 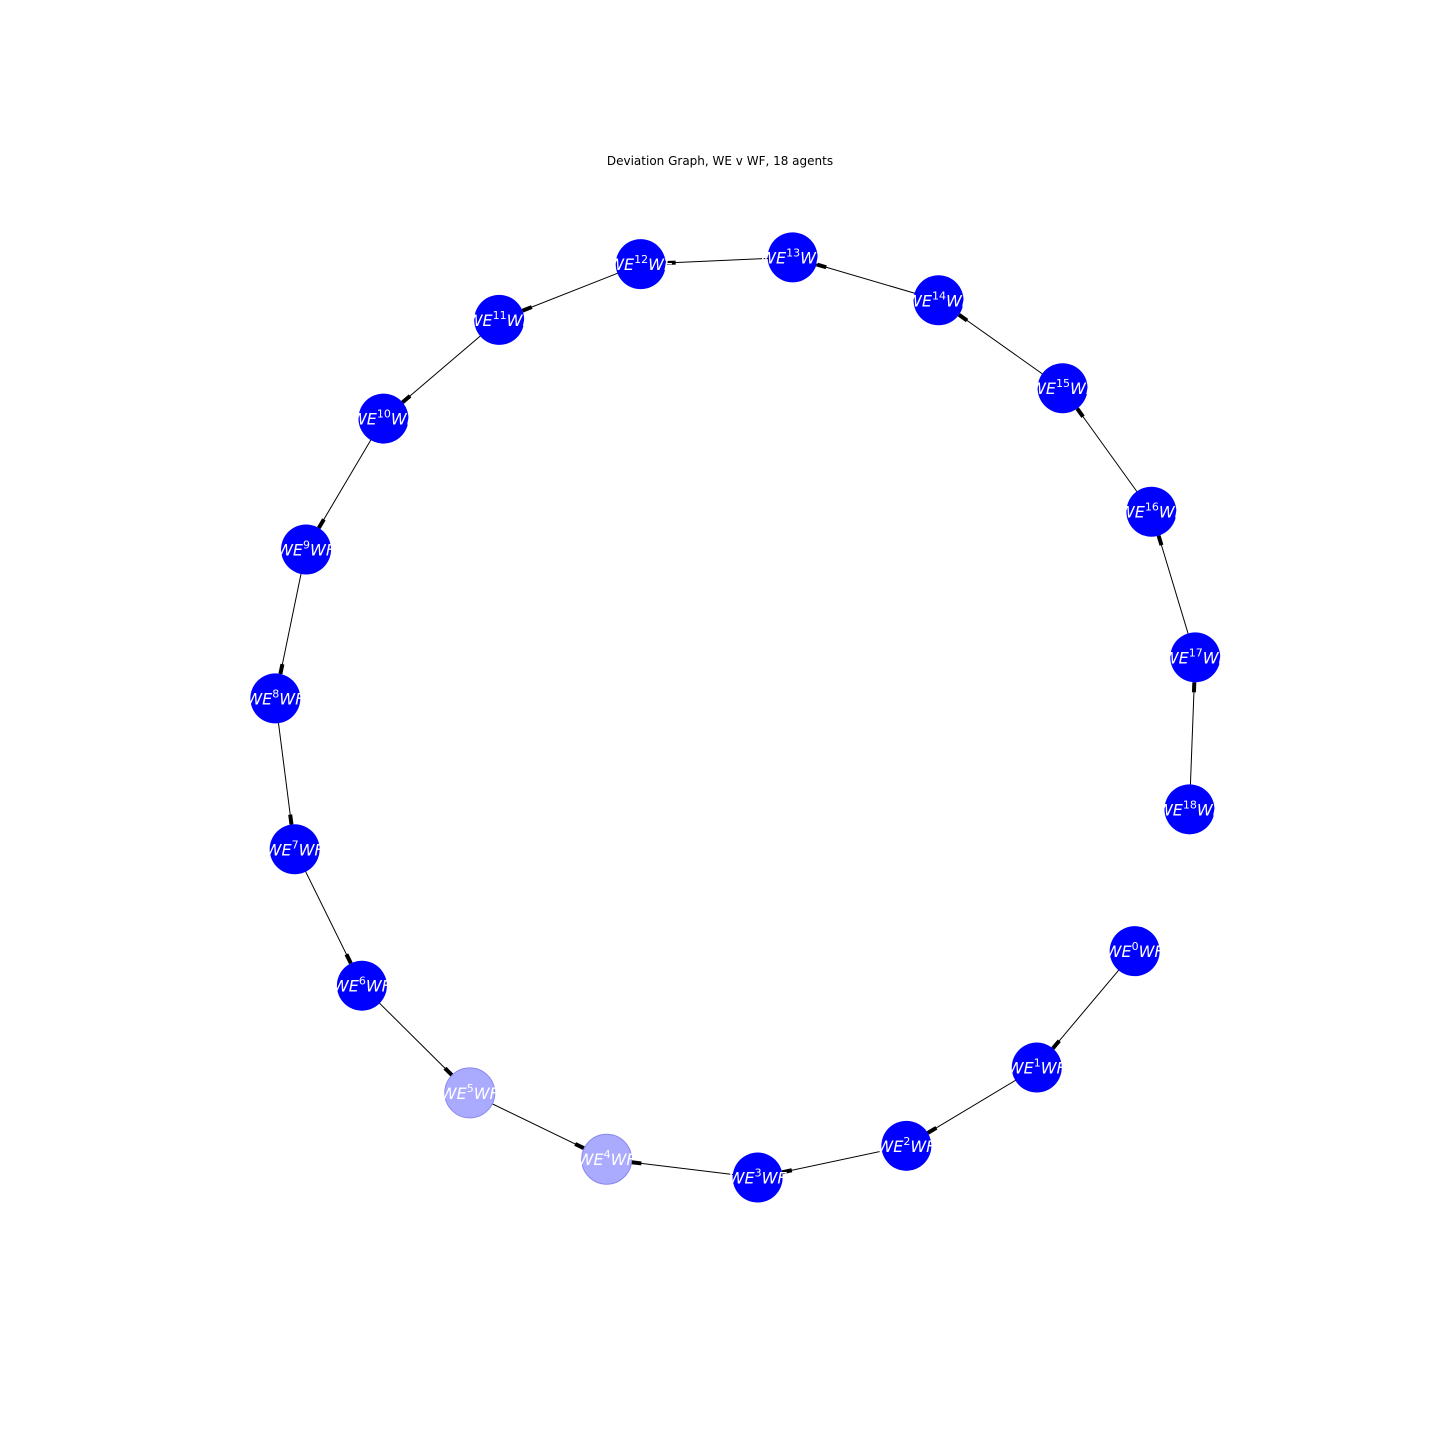 I want to click on node-label: WE14WF, so click(x=939, y=299).